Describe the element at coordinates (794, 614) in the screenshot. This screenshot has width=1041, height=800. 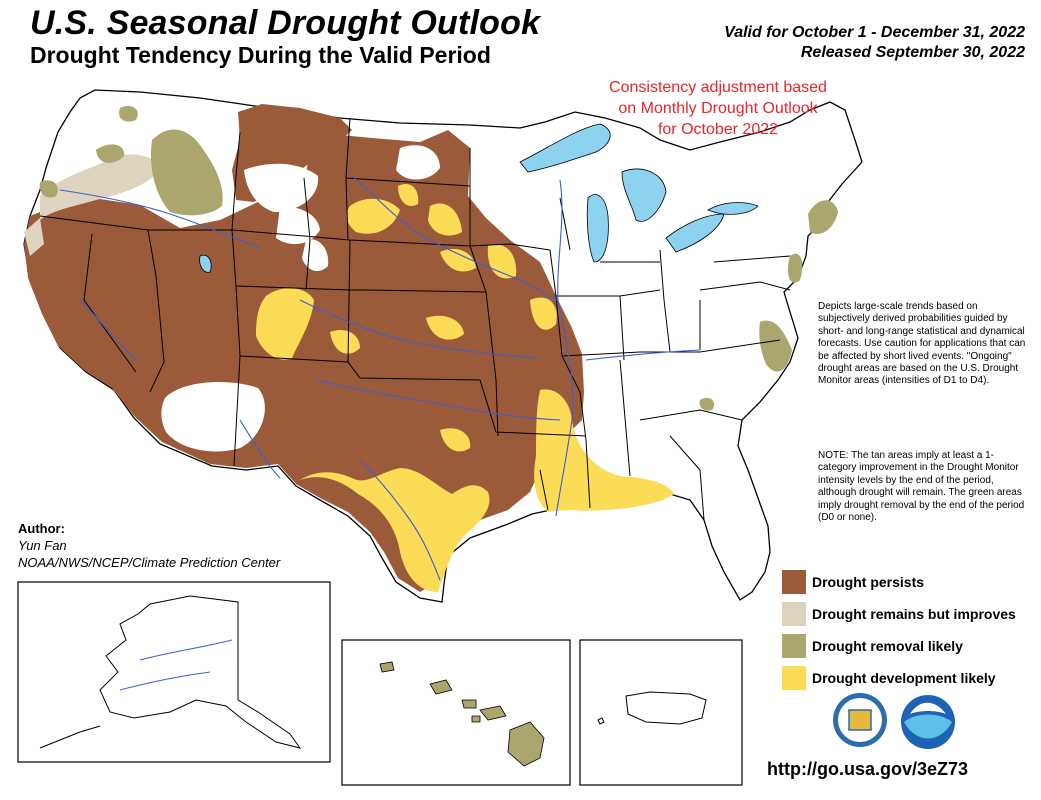
I see `legend-swatch-drought-improves` at that location.